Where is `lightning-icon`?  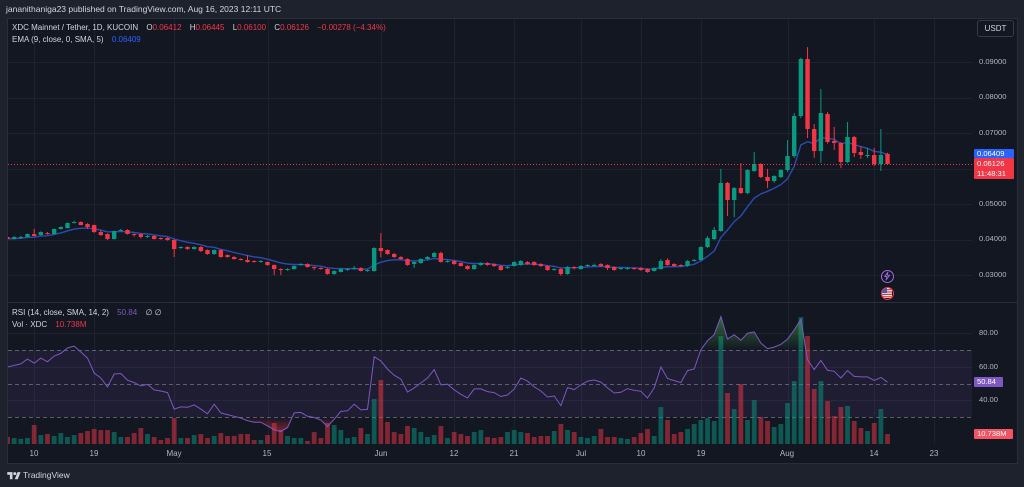 lightning-icon is located at coordinates (887, 276).